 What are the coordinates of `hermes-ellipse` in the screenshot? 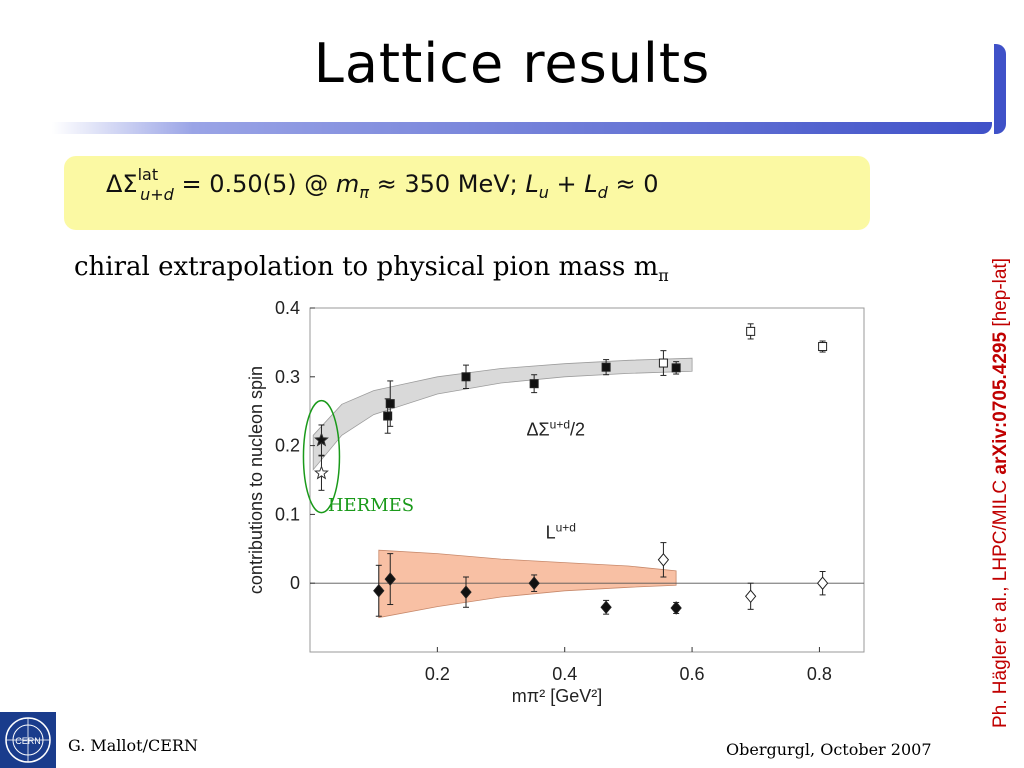 It's located at (321, 456).